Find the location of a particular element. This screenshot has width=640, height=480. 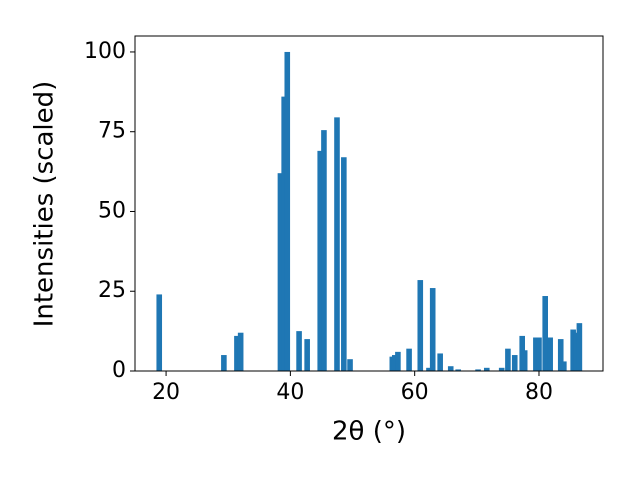

x-tick-label: 40 is located at coordinates (290, 392).